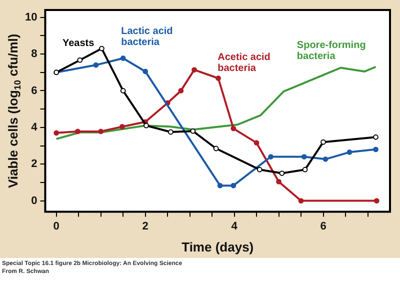 This screenshot has width=400, height=289. I want to click on x-tick-label: 6, so click(323, 226).